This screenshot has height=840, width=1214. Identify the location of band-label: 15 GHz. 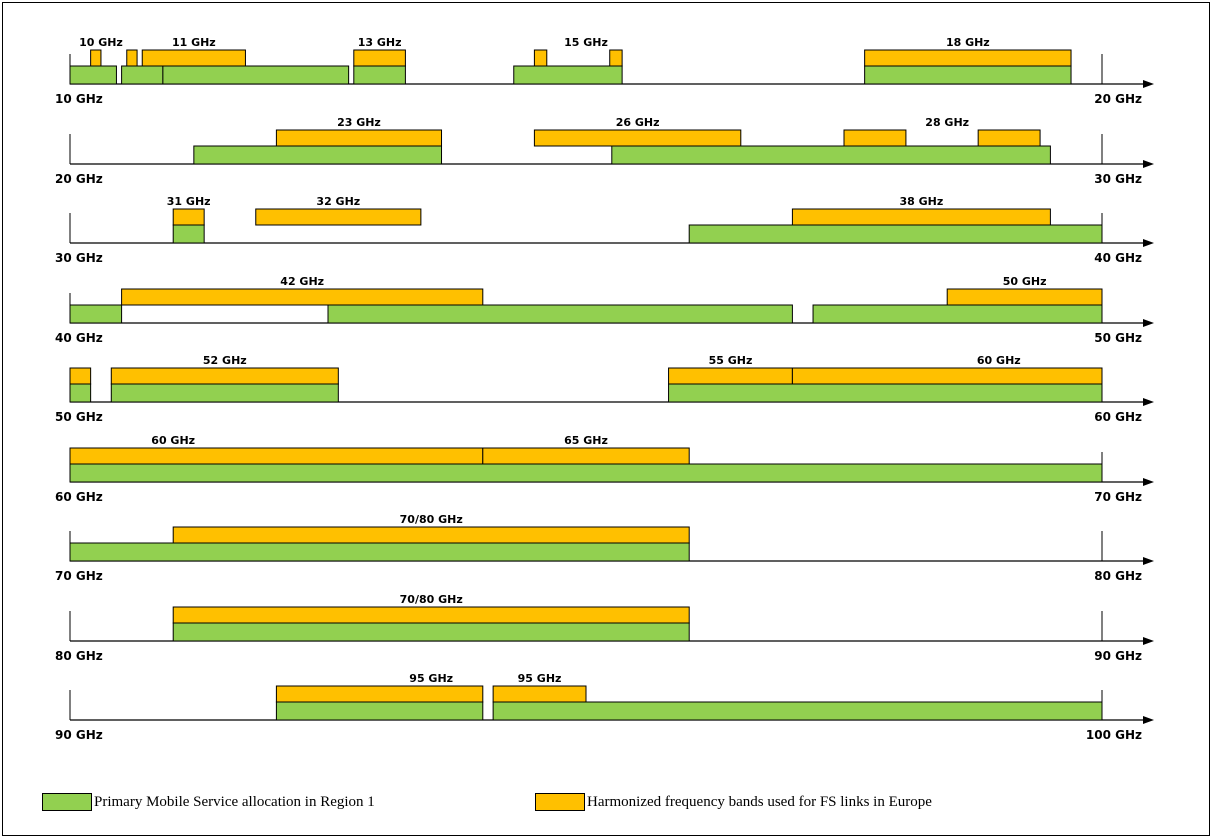
(586, 42).